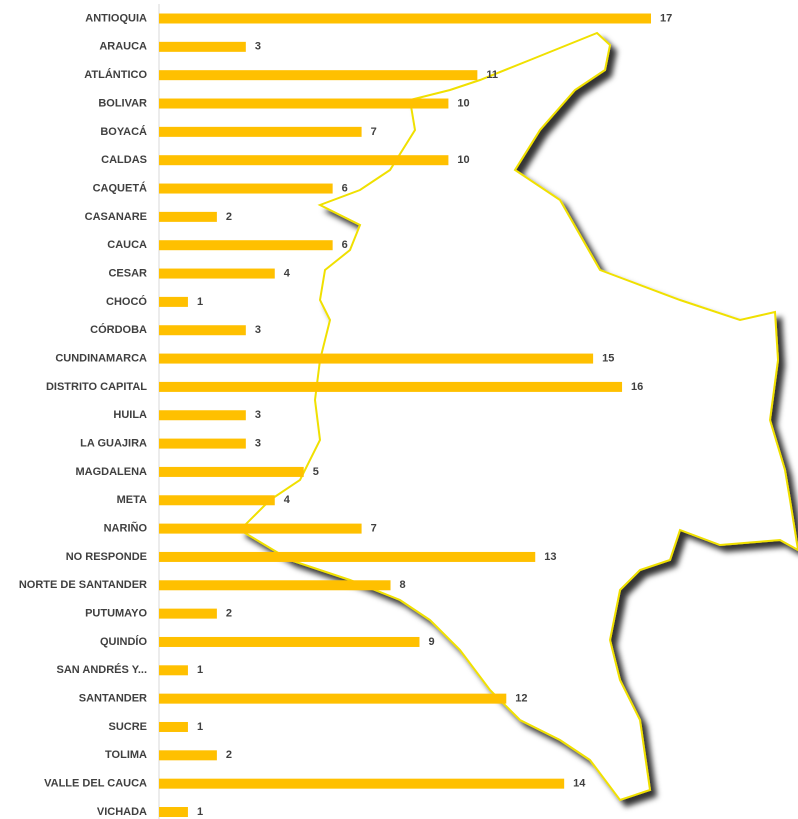 This screenshot has width=798, height=819. I want to click on category-label: BOLIVAR, so click(122, 103).